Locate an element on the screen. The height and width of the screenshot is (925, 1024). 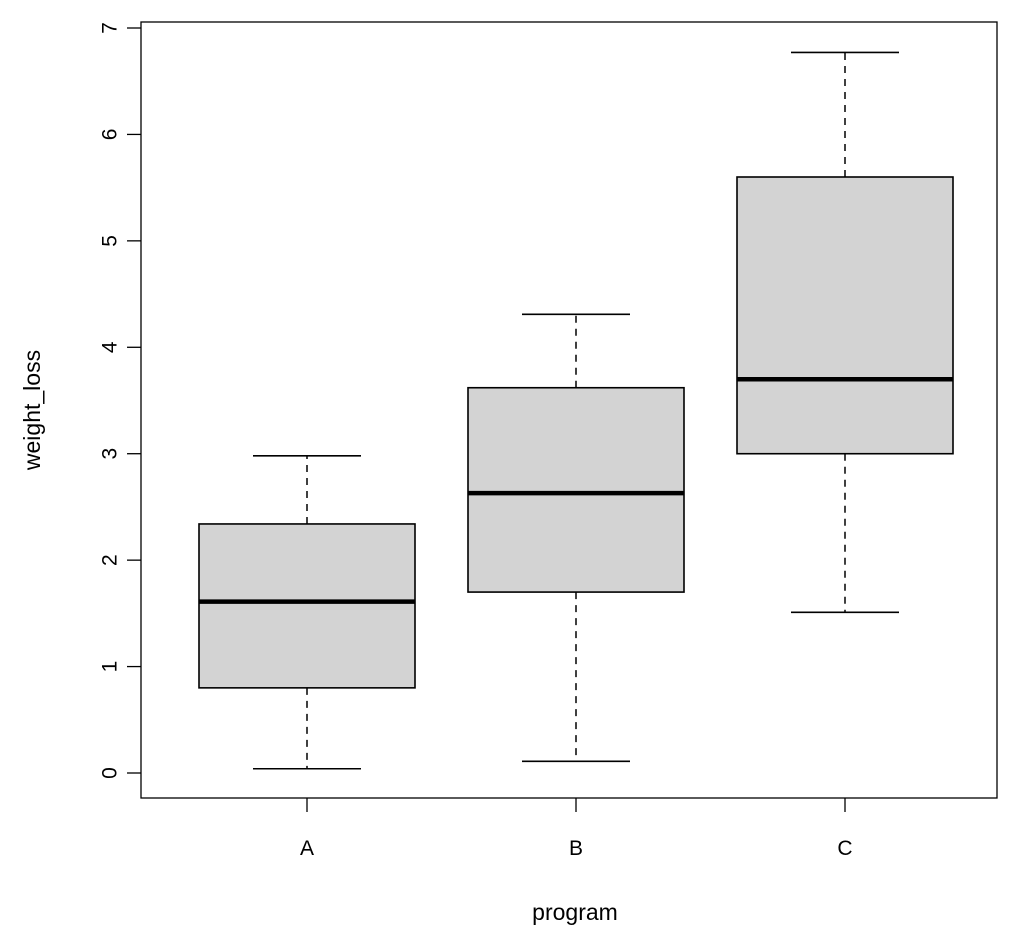
y-tick-label: 0 is located at coordinates (110, 773).